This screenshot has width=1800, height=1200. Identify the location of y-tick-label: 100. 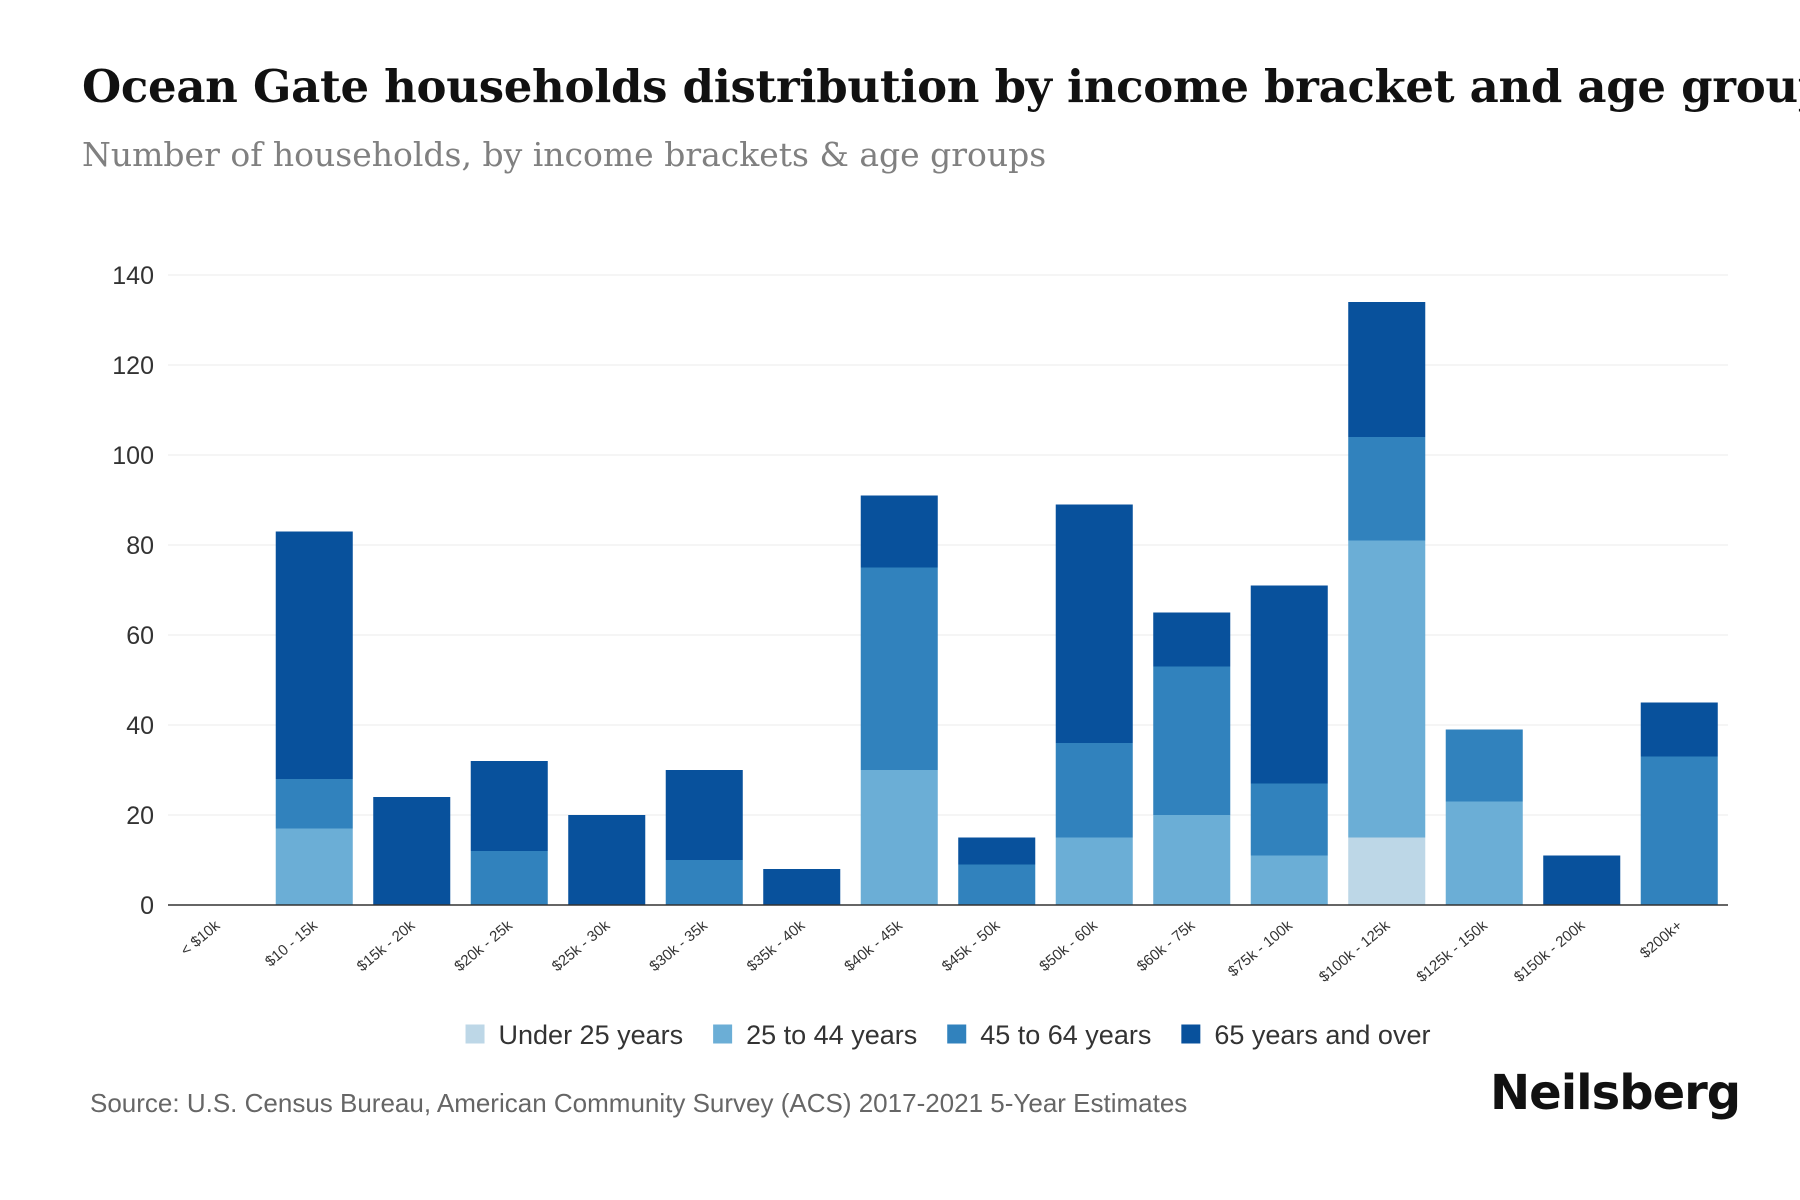
(133, 456).